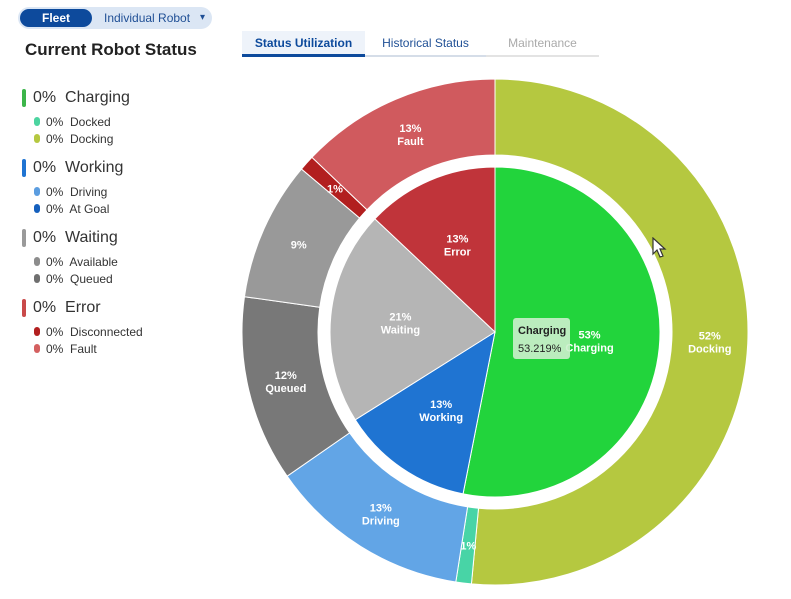  Describe the element at coordinates (127, 168) in the screenshot. I see `legend-group-header: 0% Working` at that location.